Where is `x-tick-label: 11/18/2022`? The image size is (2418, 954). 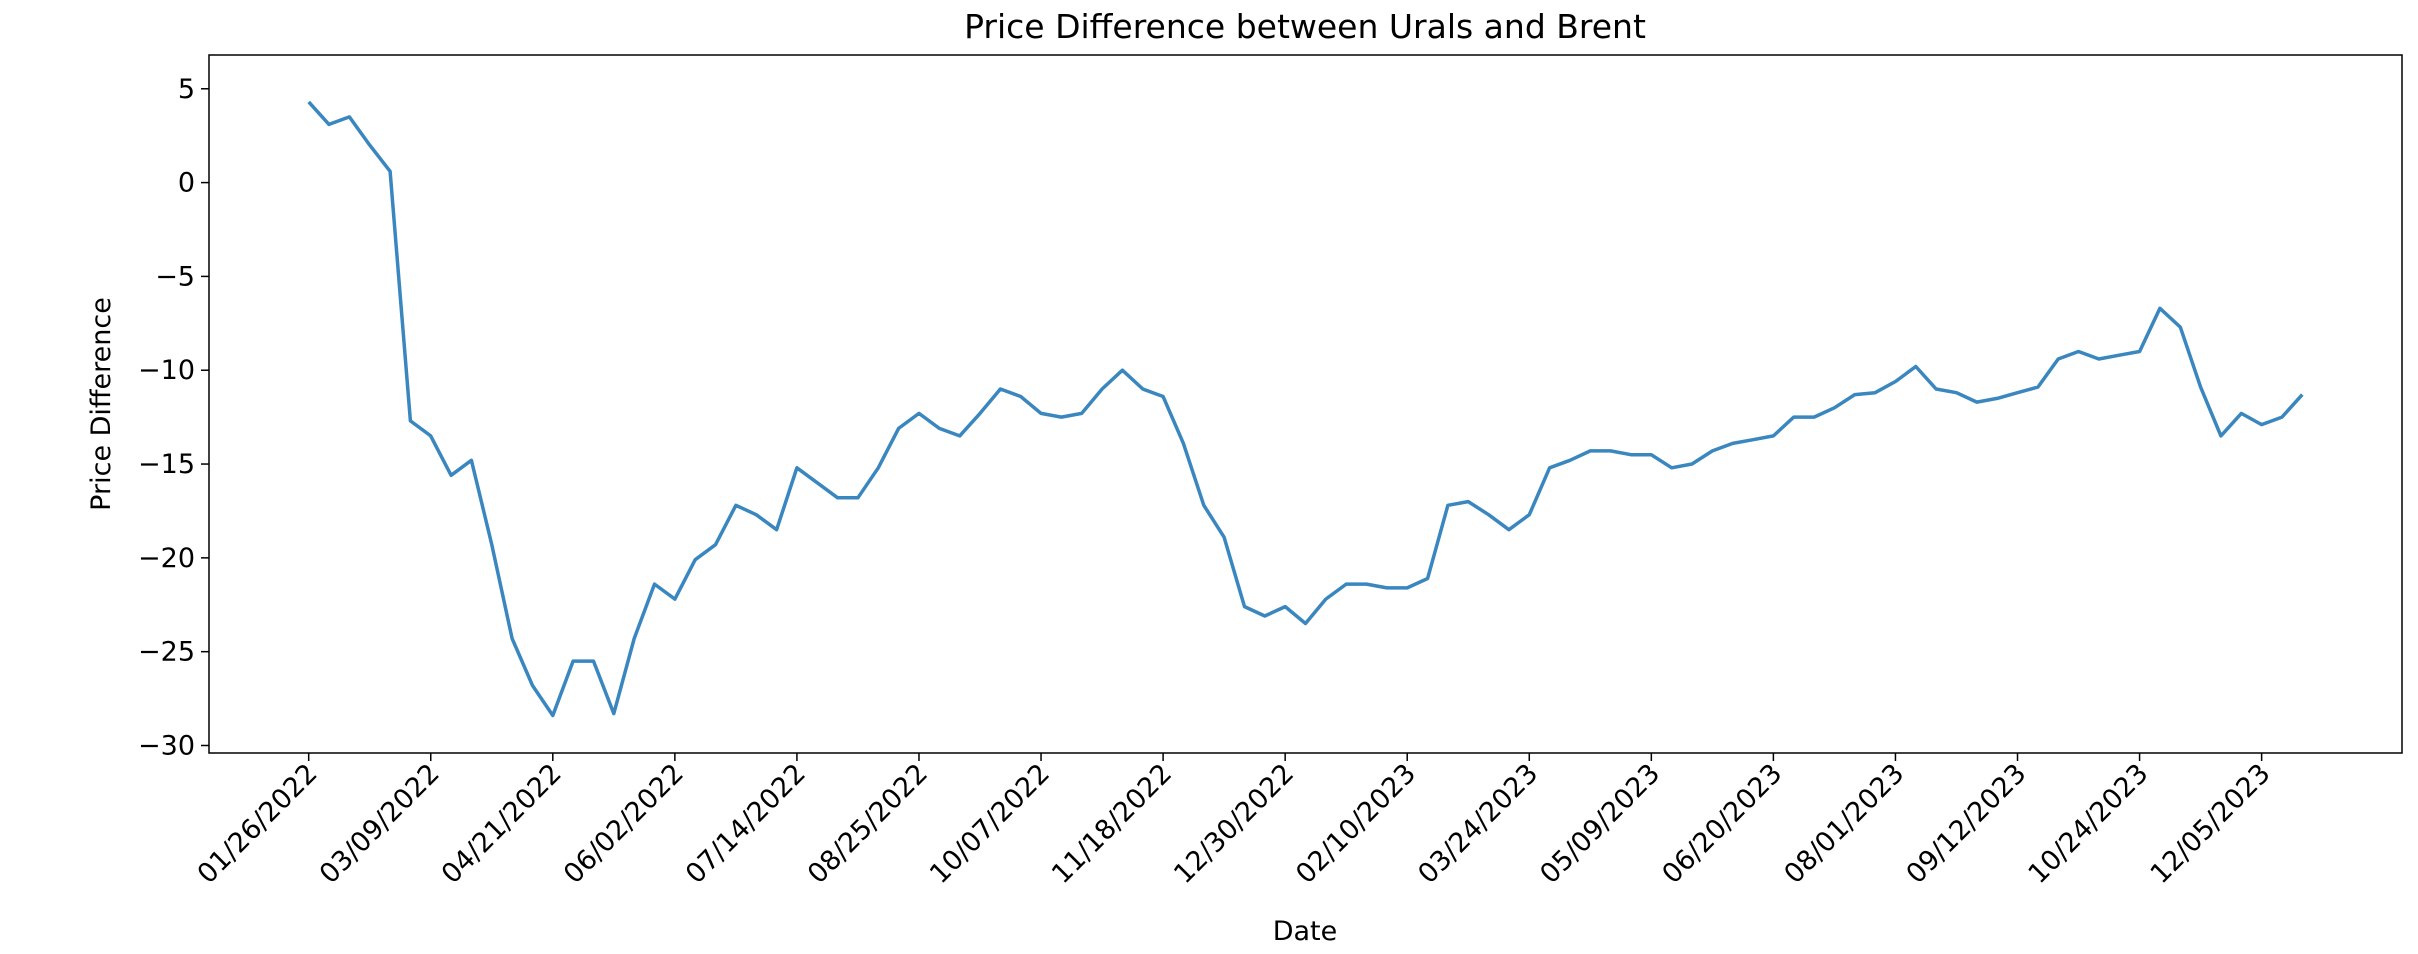
x-tick-label: 11/18/2022 is located at coordinates (1112, 824).